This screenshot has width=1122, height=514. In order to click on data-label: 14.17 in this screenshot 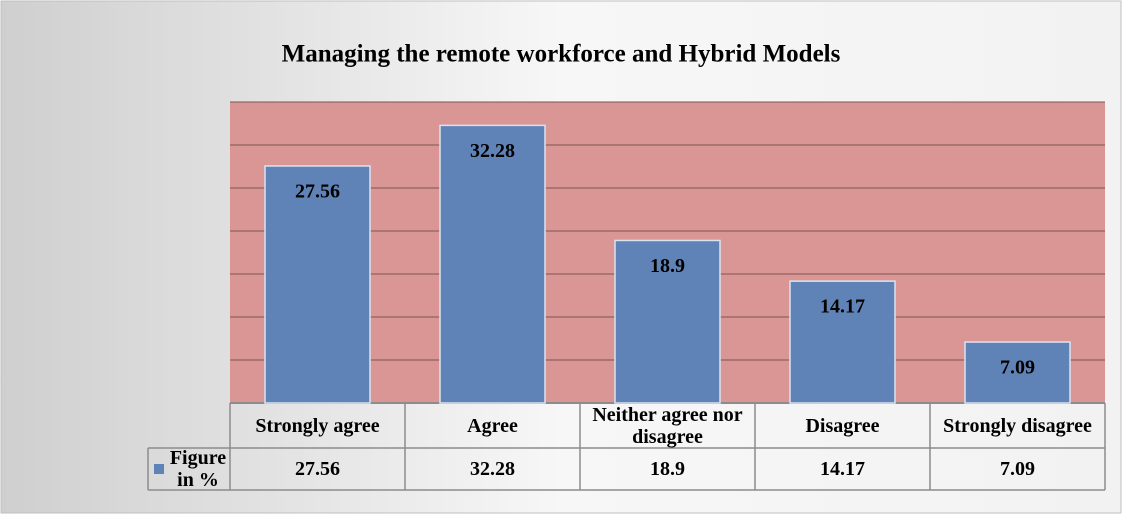, I will do `click(842, 307)`.